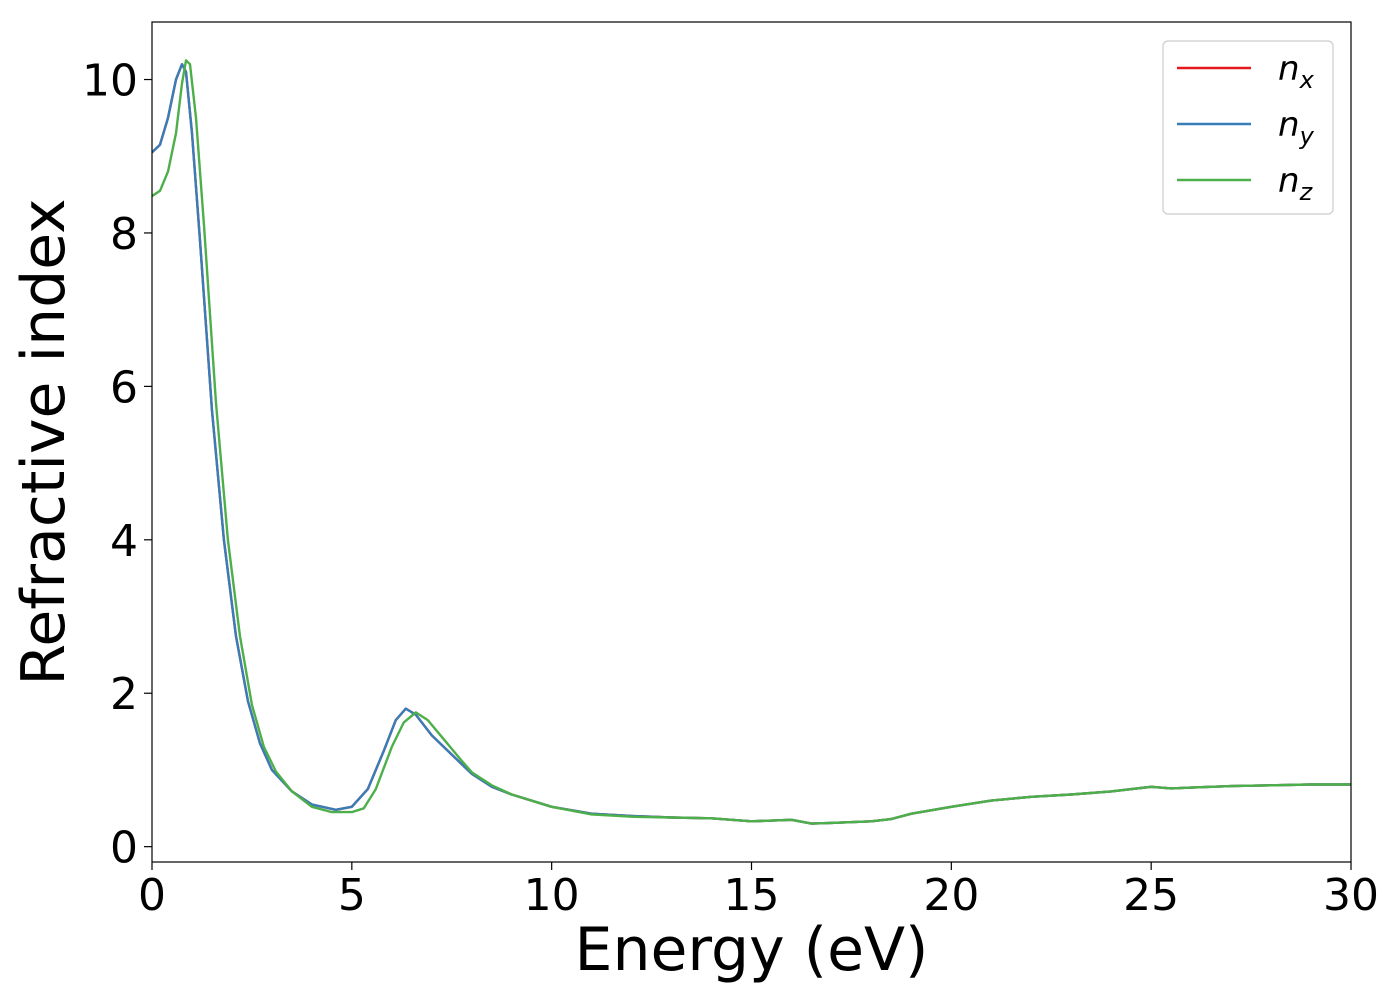  I want to click on x-tick-label: 10, so click(552, 895).